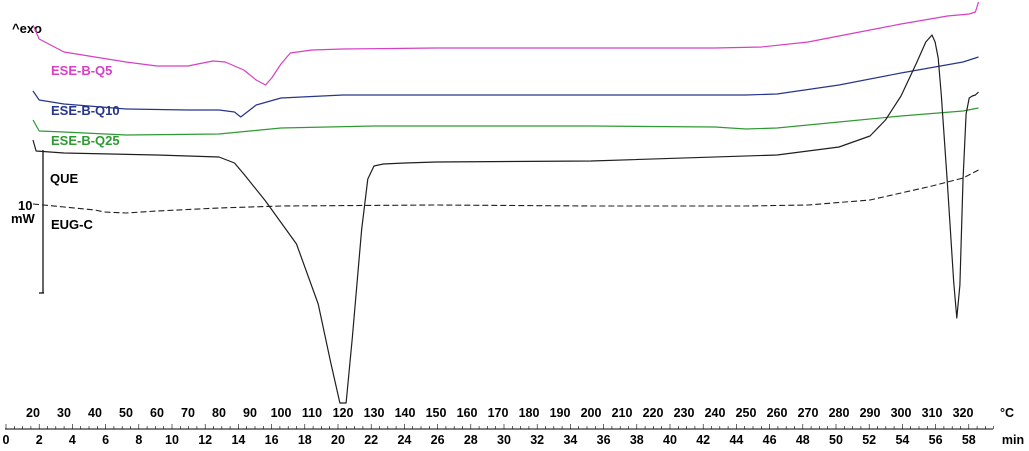 The width and height of the screenshot is (1029, 451). Describe the element at coordinates (95, 413) in the screenshot. I see `temperature-tick-label: 40` at that location.